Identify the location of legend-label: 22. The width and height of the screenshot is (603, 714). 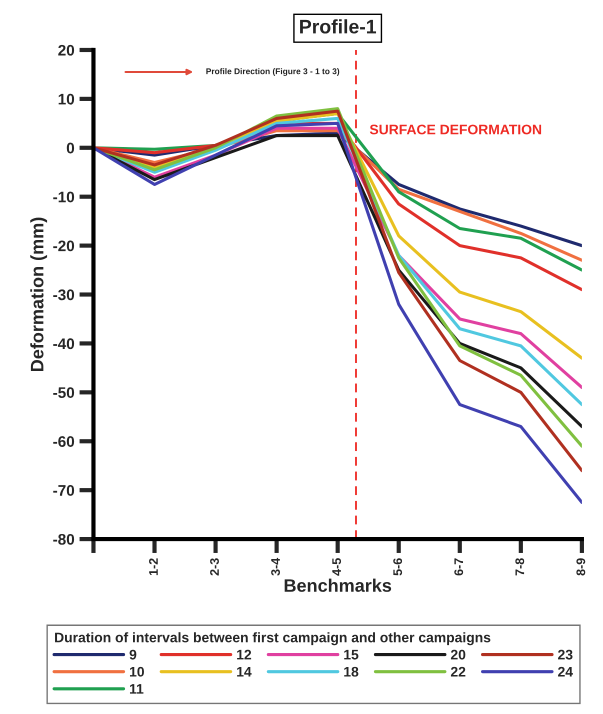
(458, 671).